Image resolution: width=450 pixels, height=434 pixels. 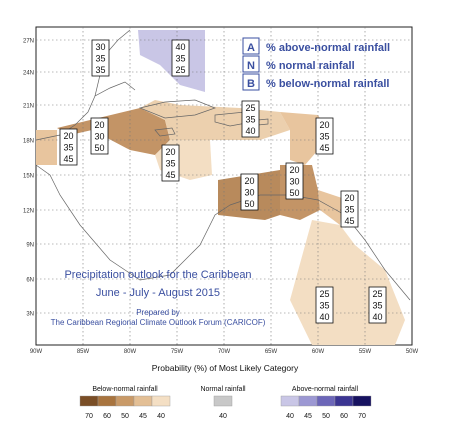 What do you see at coordinates (157, 275) in the screenshot?
I see `map-title-line1: Precipitation outlook for the Caribbean` at bounding box center [157, 275].